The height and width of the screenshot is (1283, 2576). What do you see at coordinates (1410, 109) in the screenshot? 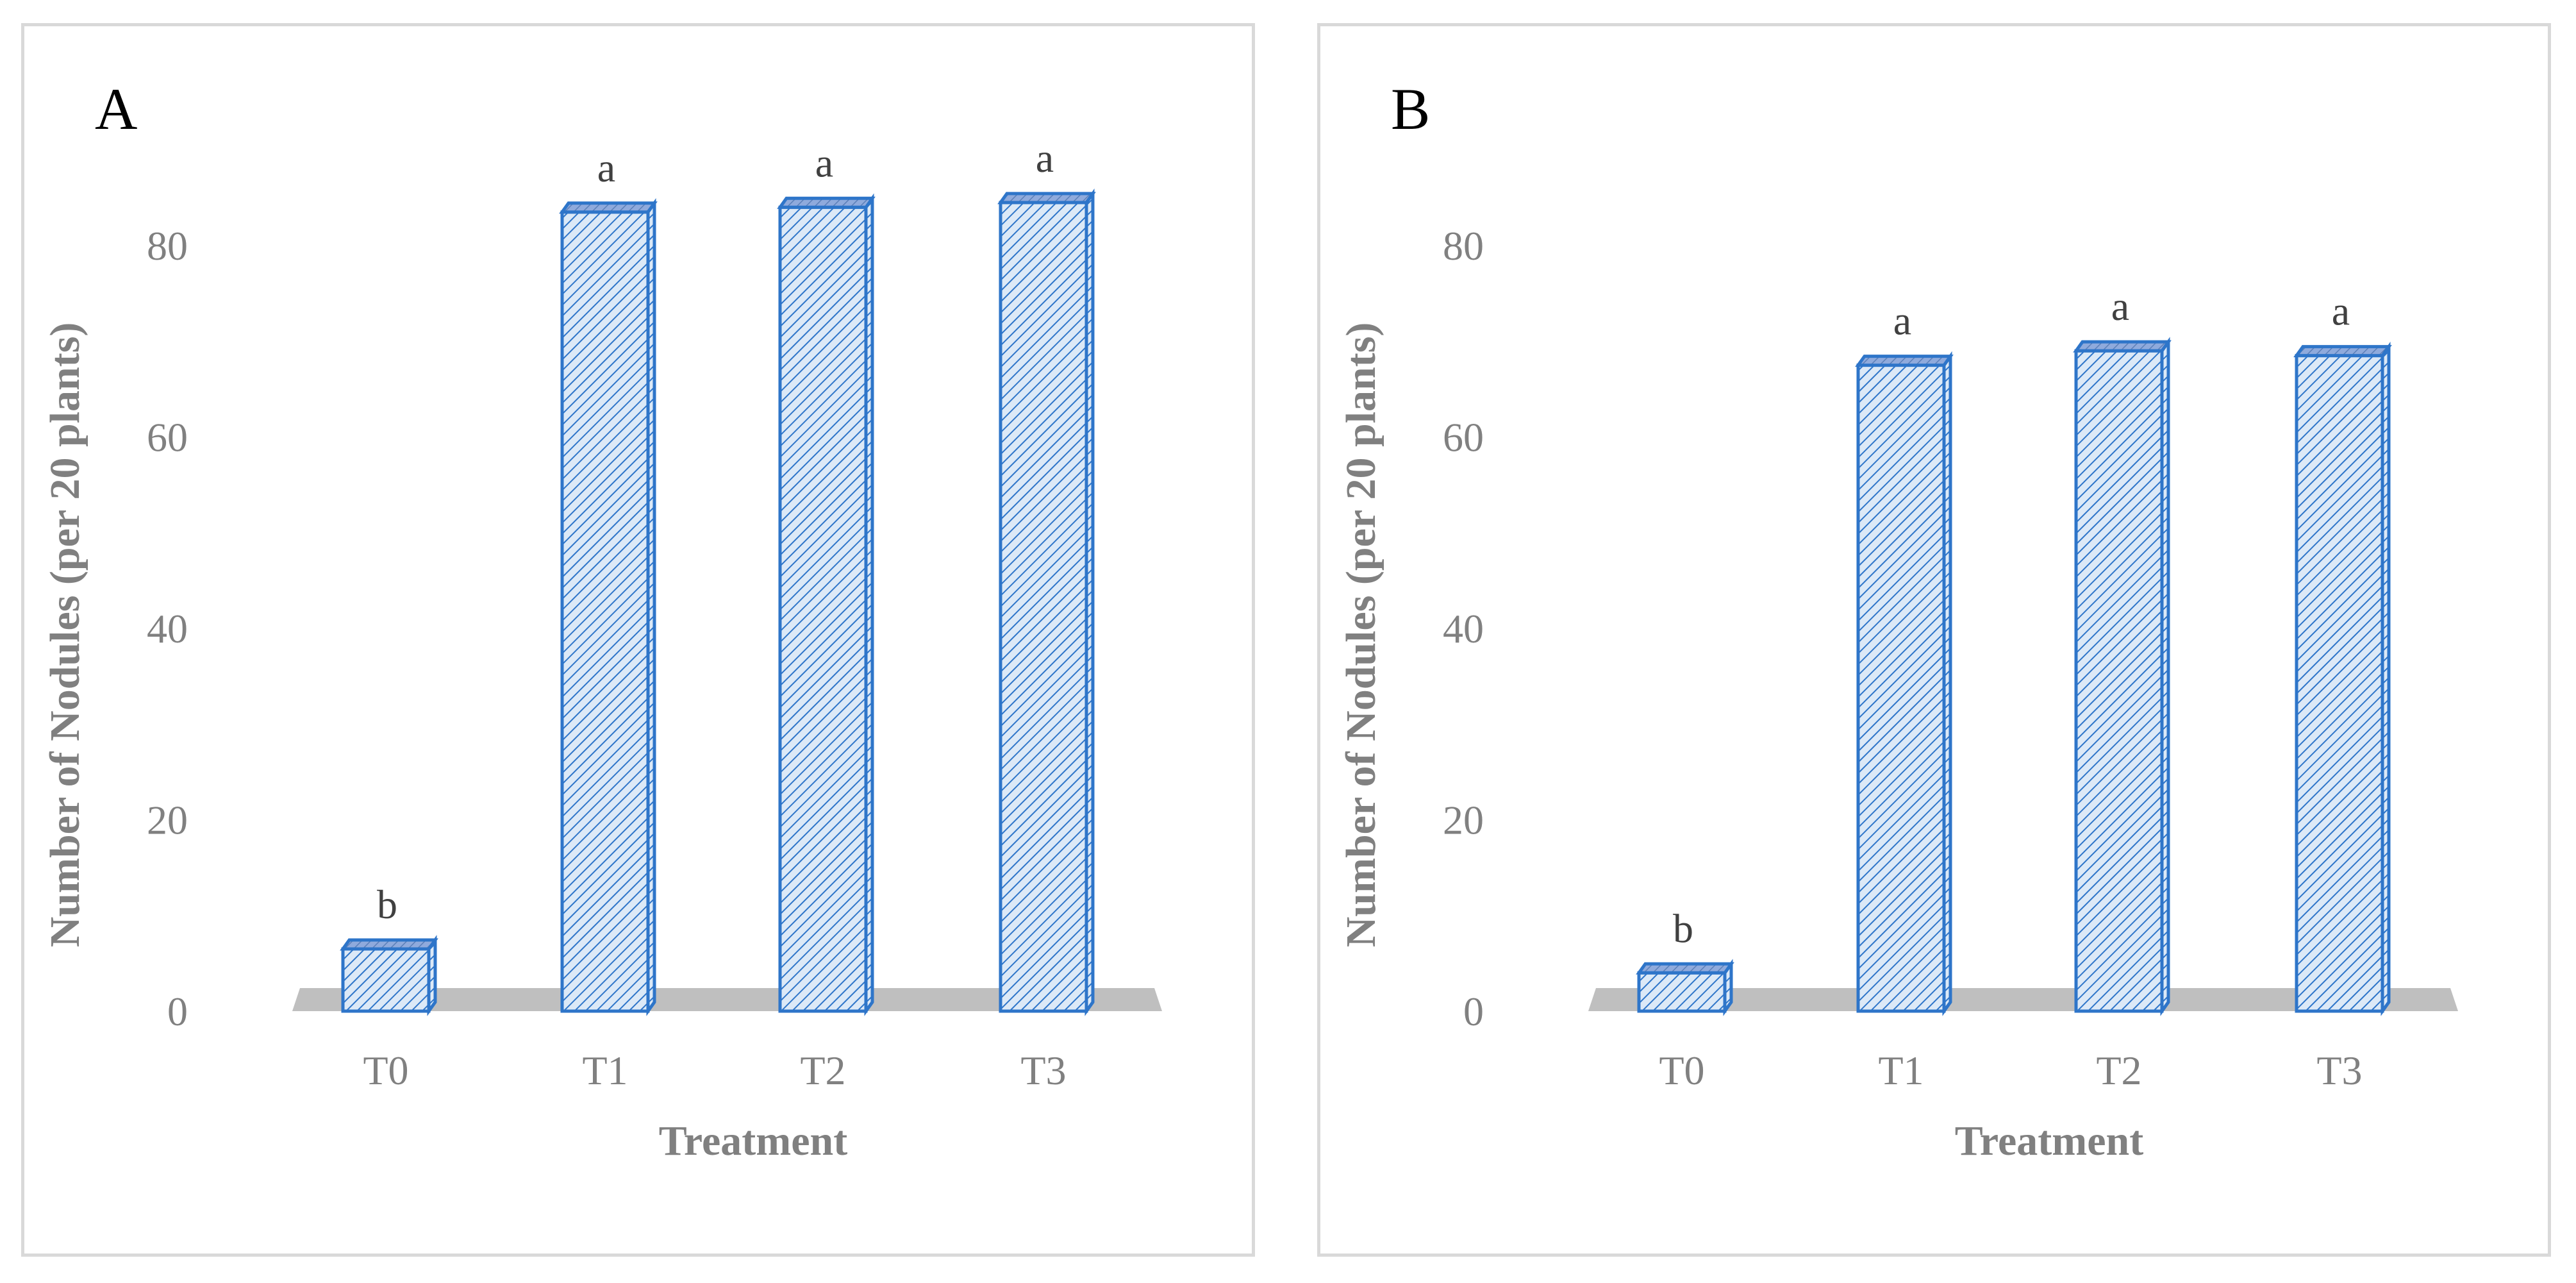
I see `panel-letter: B` at bounding box center [1410, 109].